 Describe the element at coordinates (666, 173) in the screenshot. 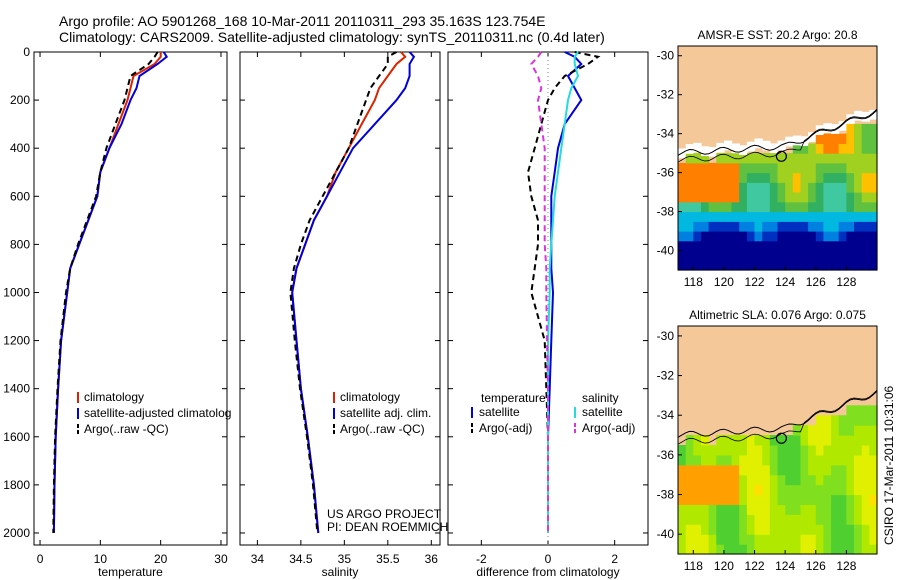

I see `y-tick-label: -36` at that location.